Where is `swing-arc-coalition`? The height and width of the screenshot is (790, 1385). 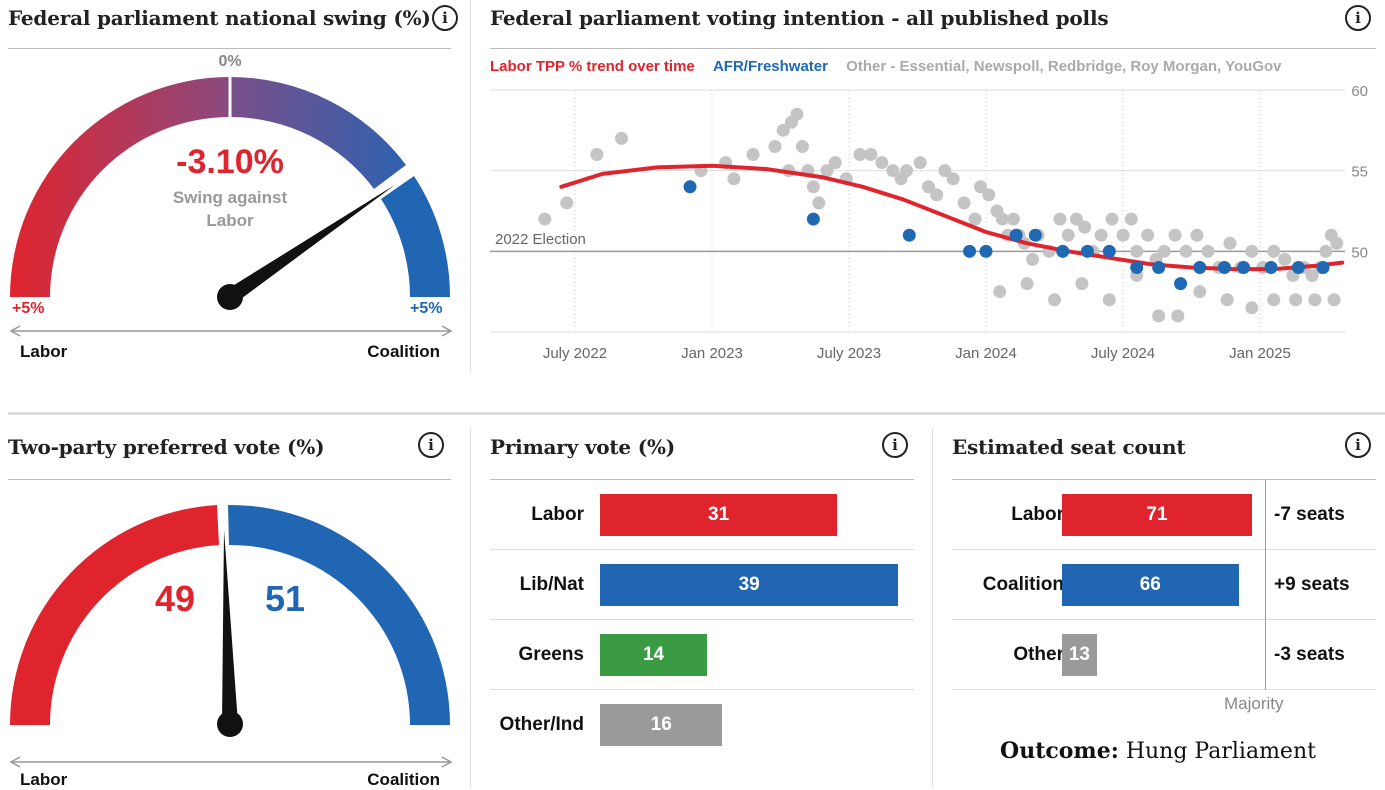 swing-arc-coalition is located at coordinates (416, 236).